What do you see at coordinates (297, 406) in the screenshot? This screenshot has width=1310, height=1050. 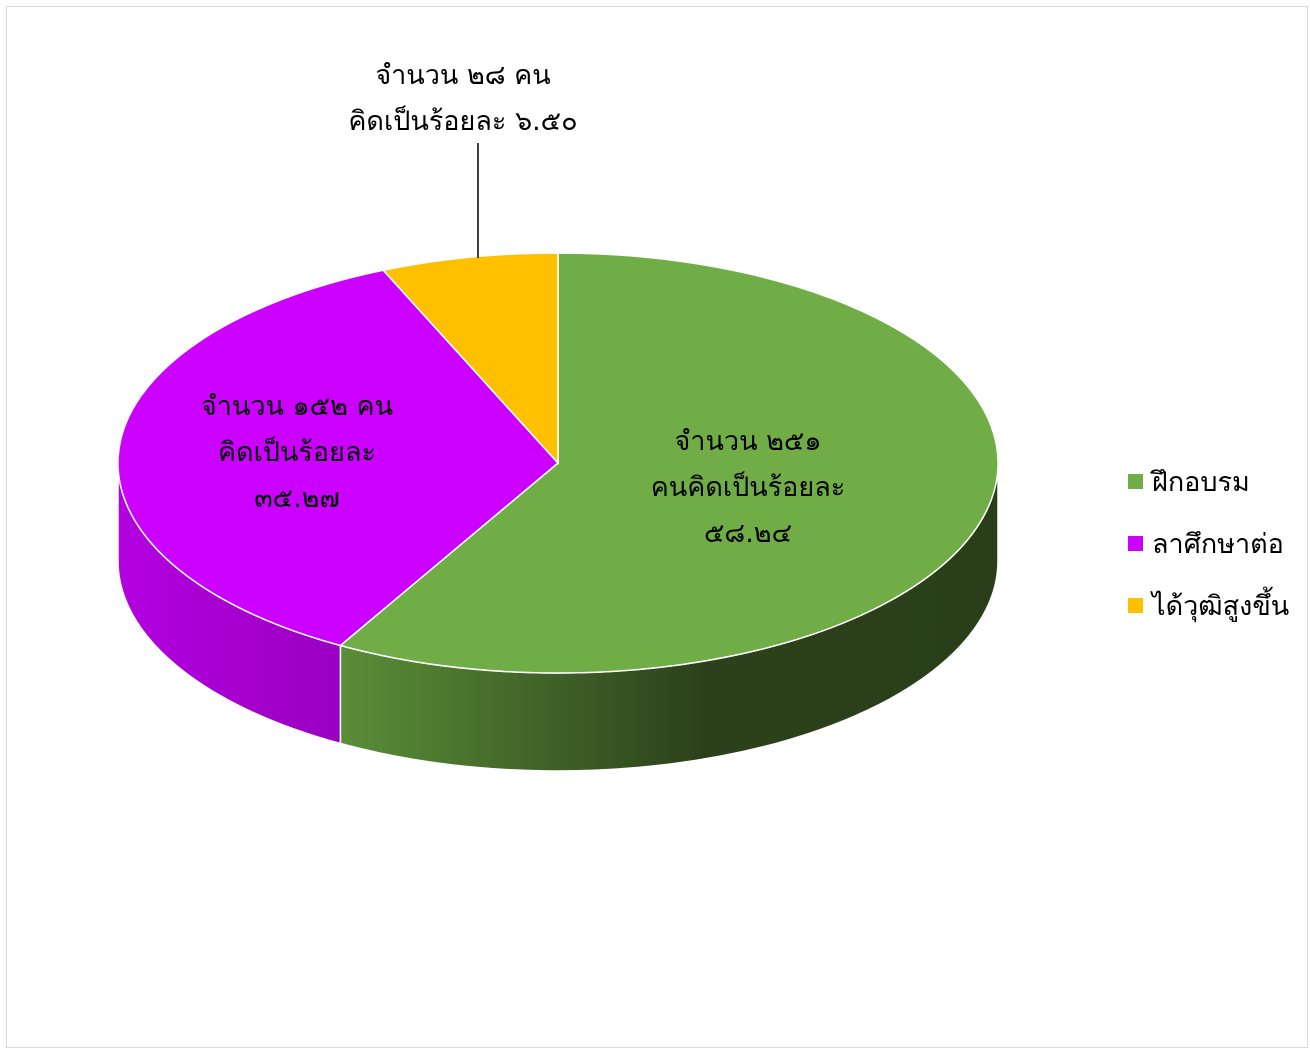 I see `data-label: จำนวน ๑๕๒ คน` at bounding box center [297, 406].